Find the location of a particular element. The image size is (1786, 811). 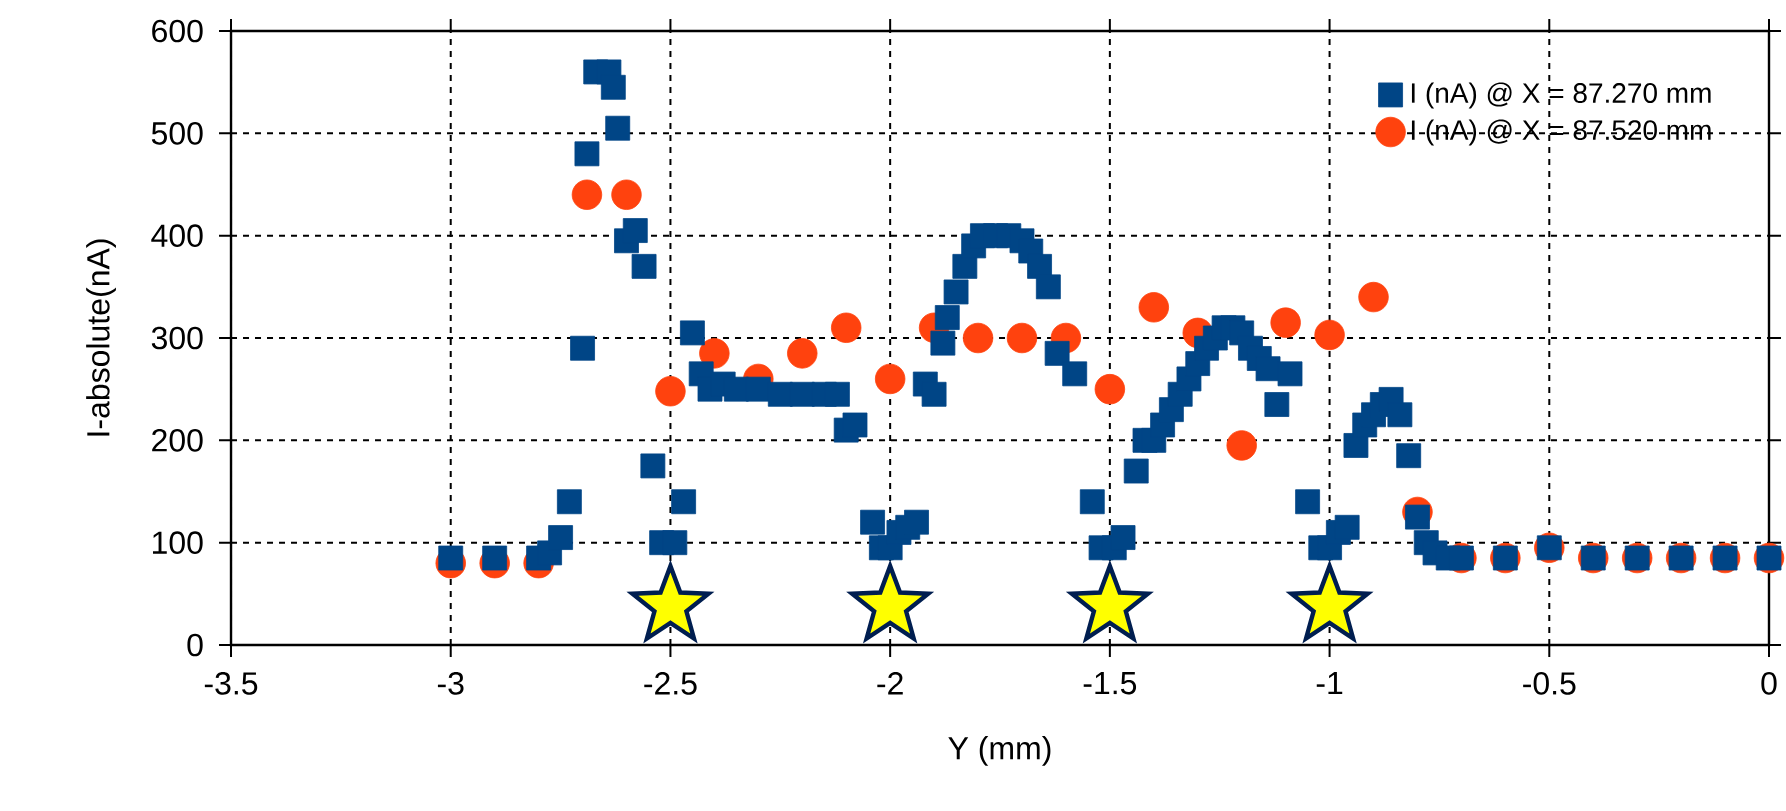

y-tick-label: 0 is located at coordinates (195, 645).